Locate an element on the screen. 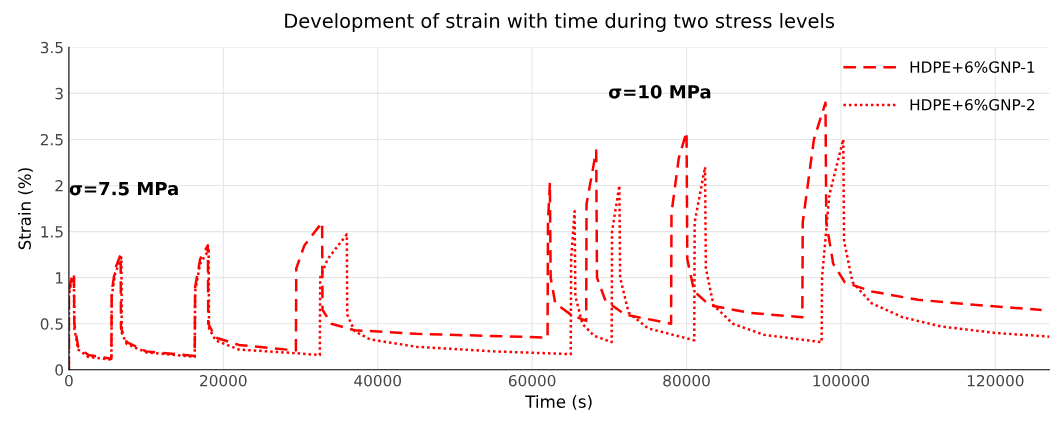 This screenshot has width=1060, height=430. y-tick-label: 3.5 is located at coordinates (51, 47).